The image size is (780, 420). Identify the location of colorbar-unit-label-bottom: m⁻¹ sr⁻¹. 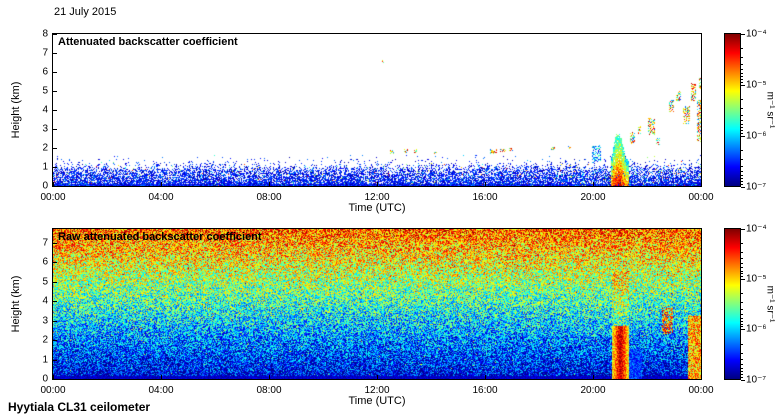
(770, 304).